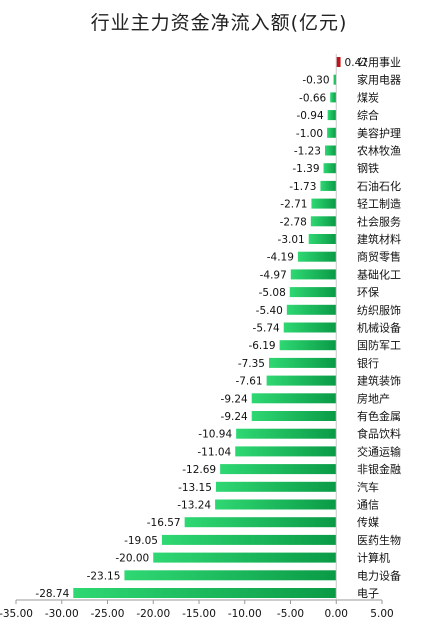  I want to click on chart-title: 行业主力资金净流入额(亿元), so click(219, 23).